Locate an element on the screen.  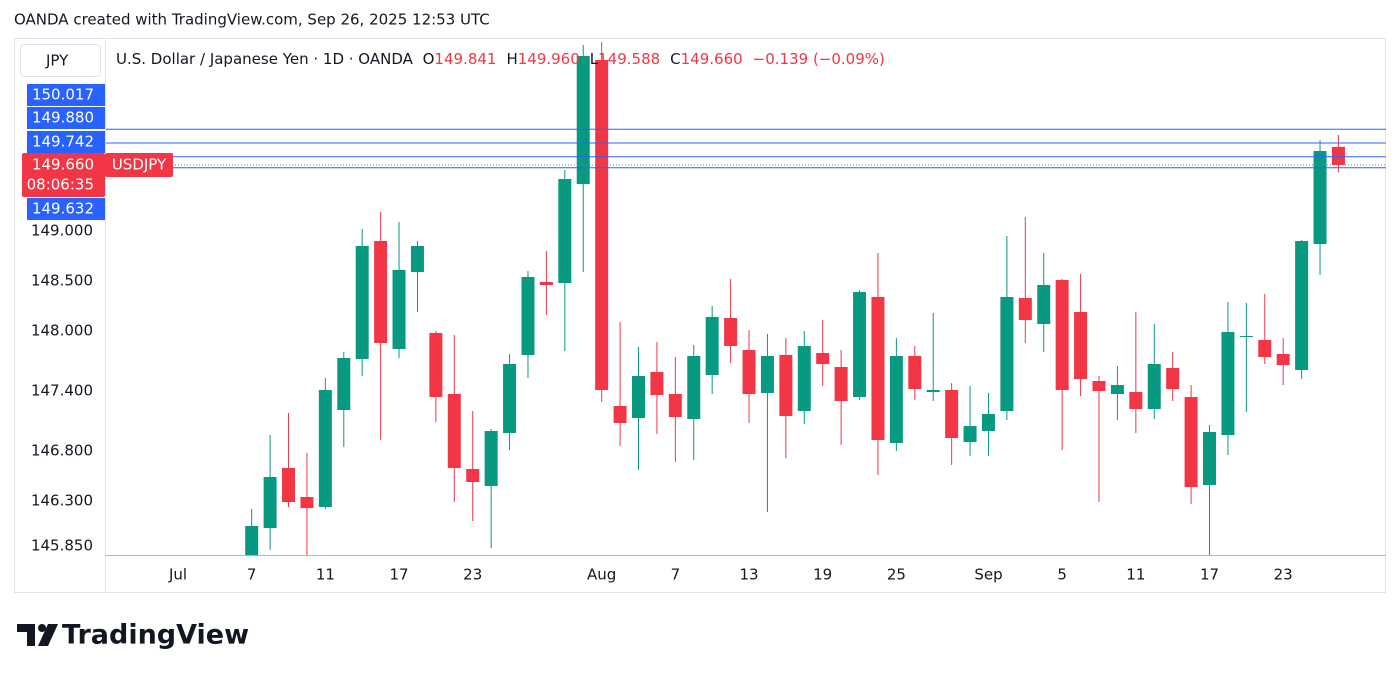
currency-box is located at coordinates (60, 60).